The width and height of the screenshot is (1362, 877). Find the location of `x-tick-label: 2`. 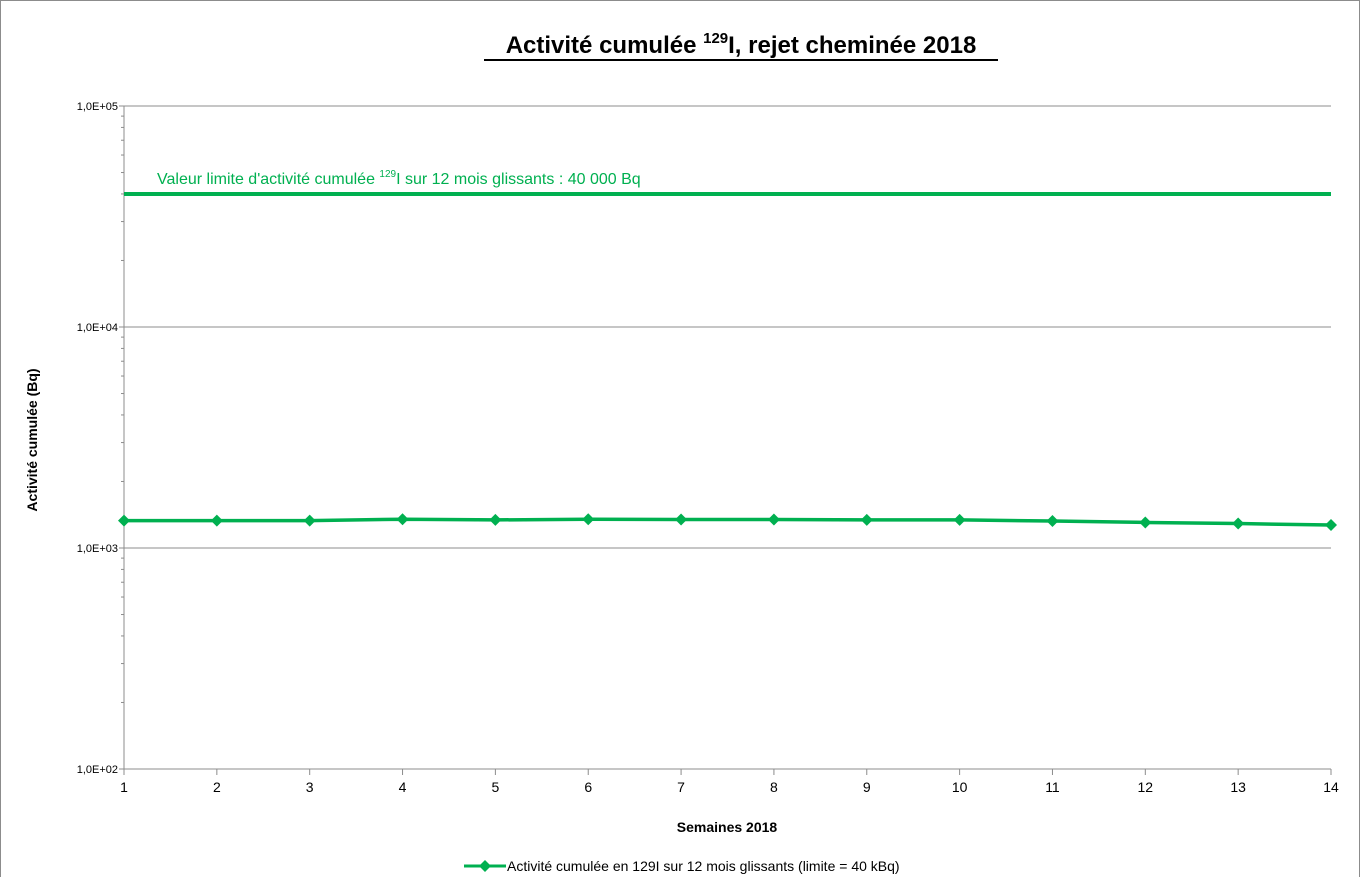

x-tick-label: 2 is located at coordinates (217, 787).